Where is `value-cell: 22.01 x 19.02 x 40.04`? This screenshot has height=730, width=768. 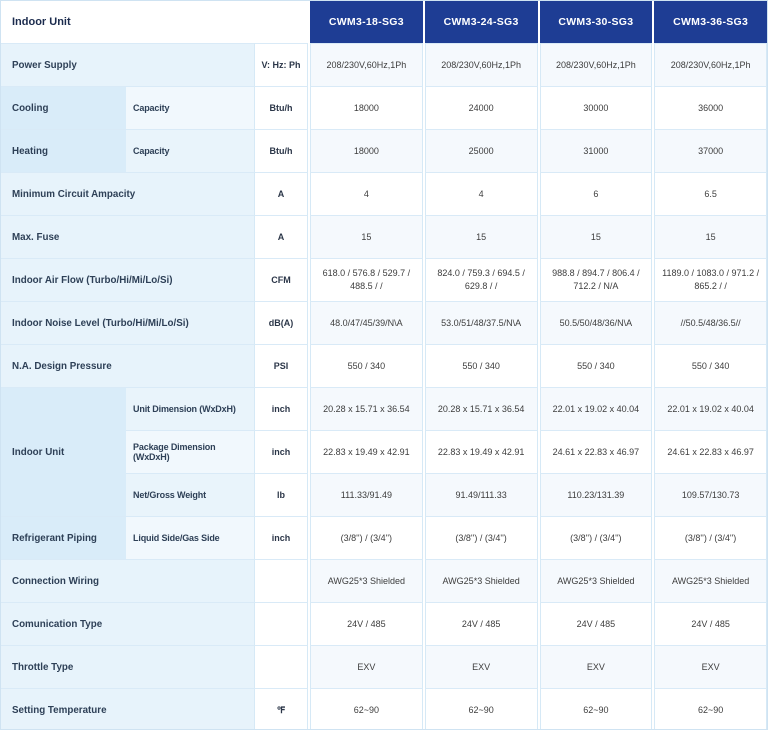
value-cell: 22.01 x 19.02 x 40.04 is located at coordinates (710, 408).